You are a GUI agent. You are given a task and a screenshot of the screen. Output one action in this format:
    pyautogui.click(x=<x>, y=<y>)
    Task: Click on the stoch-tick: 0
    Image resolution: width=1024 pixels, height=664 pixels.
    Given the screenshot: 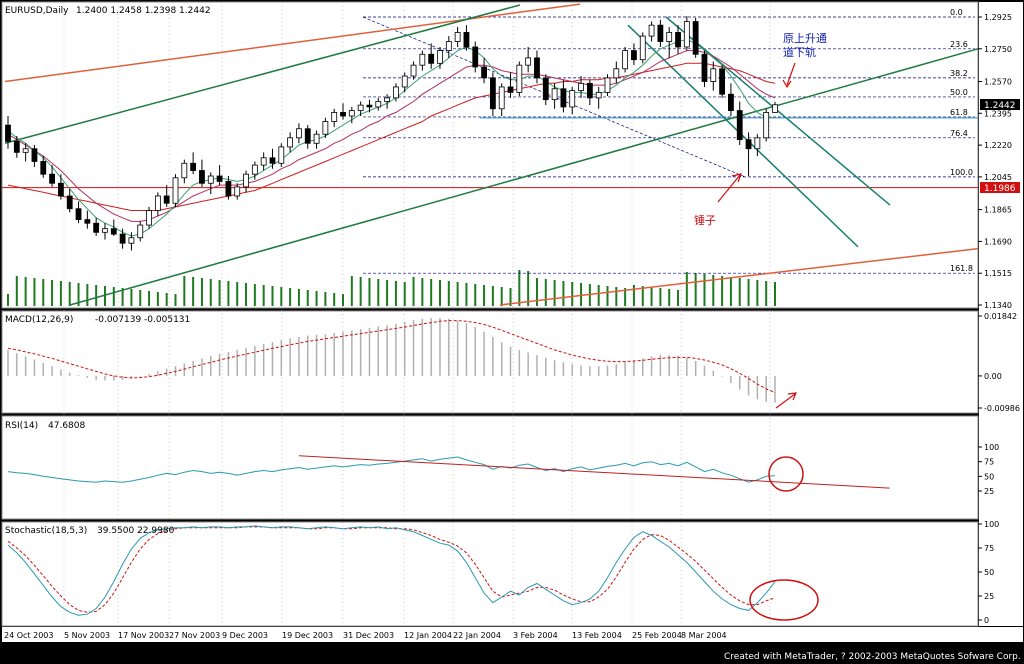 What is the action you would take?
    pyautogui.click(x=986, y=620)
    